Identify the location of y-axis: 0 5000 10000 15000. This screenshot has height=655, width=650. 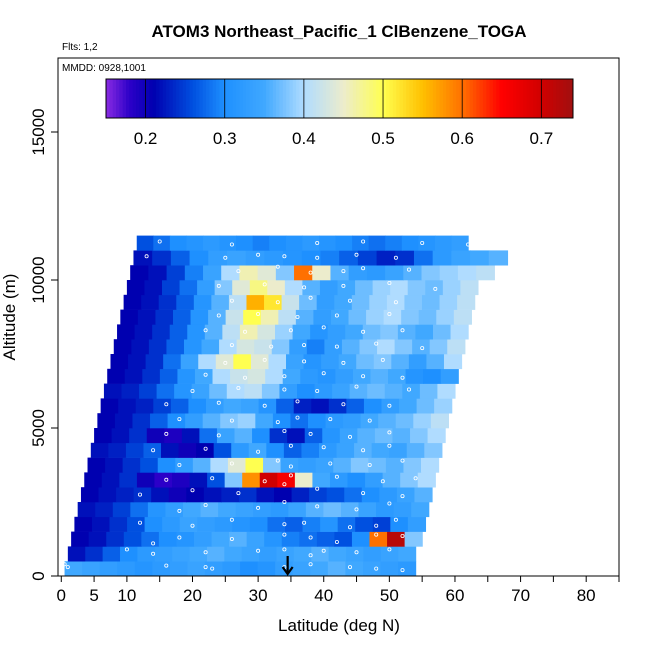
(43, 344).